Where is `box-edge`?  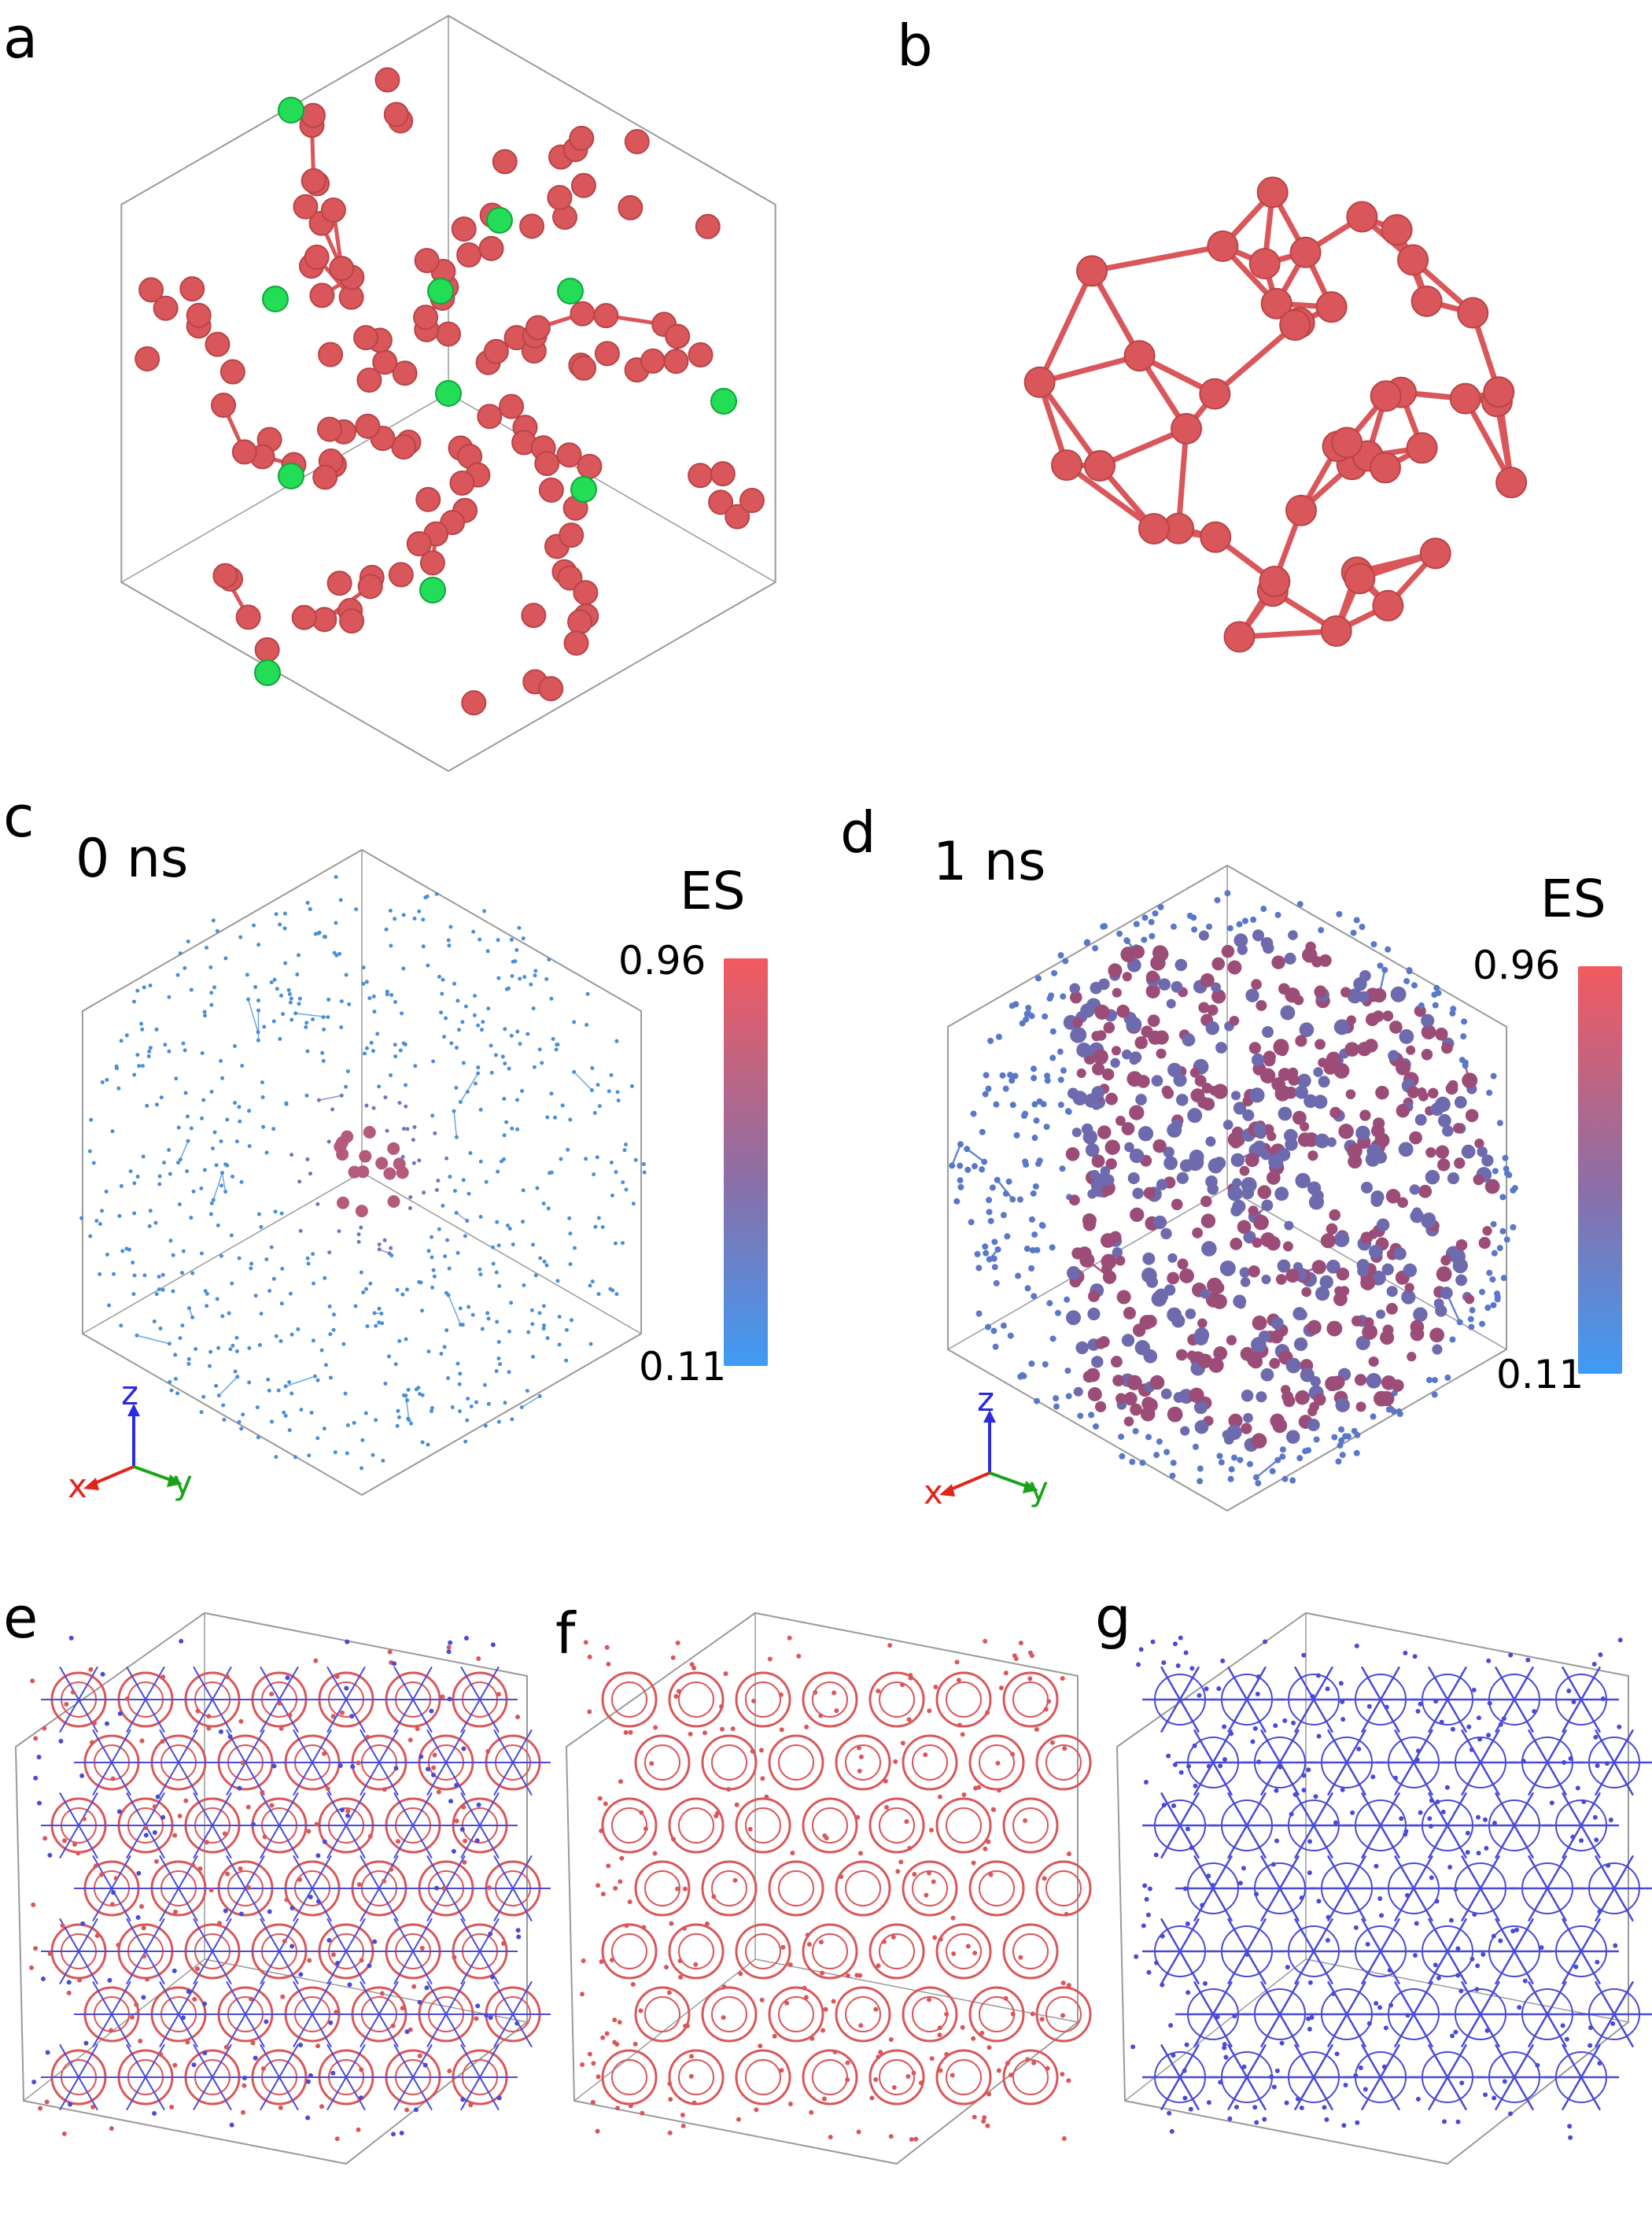 box-edge is located at coordinates (612, 488).